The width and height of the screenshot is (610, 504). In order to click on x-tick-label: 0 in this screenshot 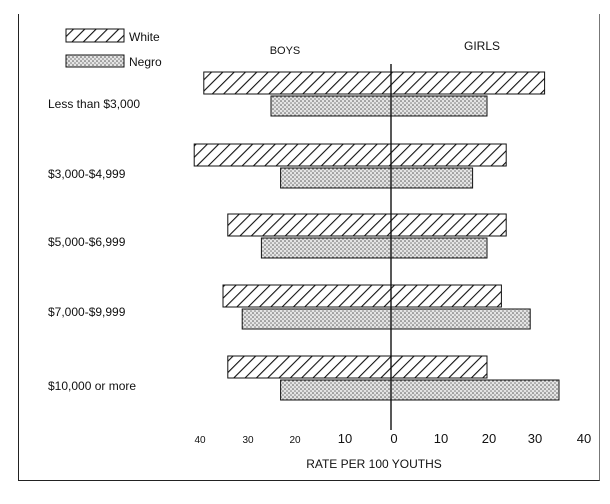, I will do `click(393, 438)`.